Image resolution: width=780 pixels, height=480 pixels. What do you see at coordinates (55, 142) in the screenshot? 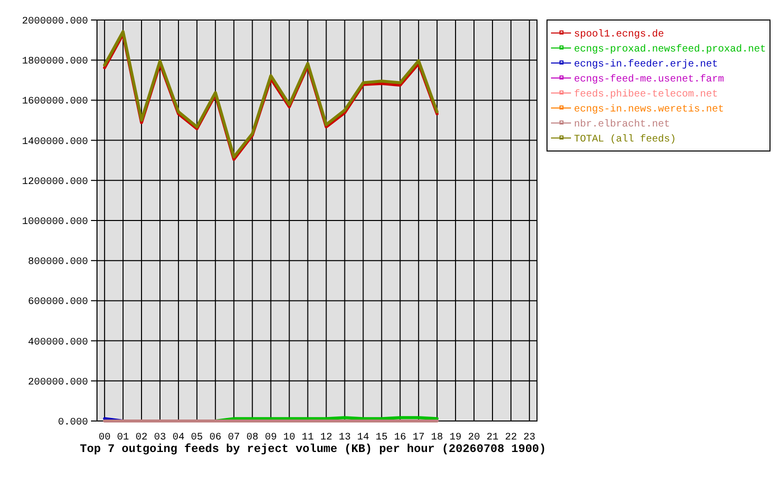
I see `y-tick-label: 1400000.000` at bounding box center [55, 142].